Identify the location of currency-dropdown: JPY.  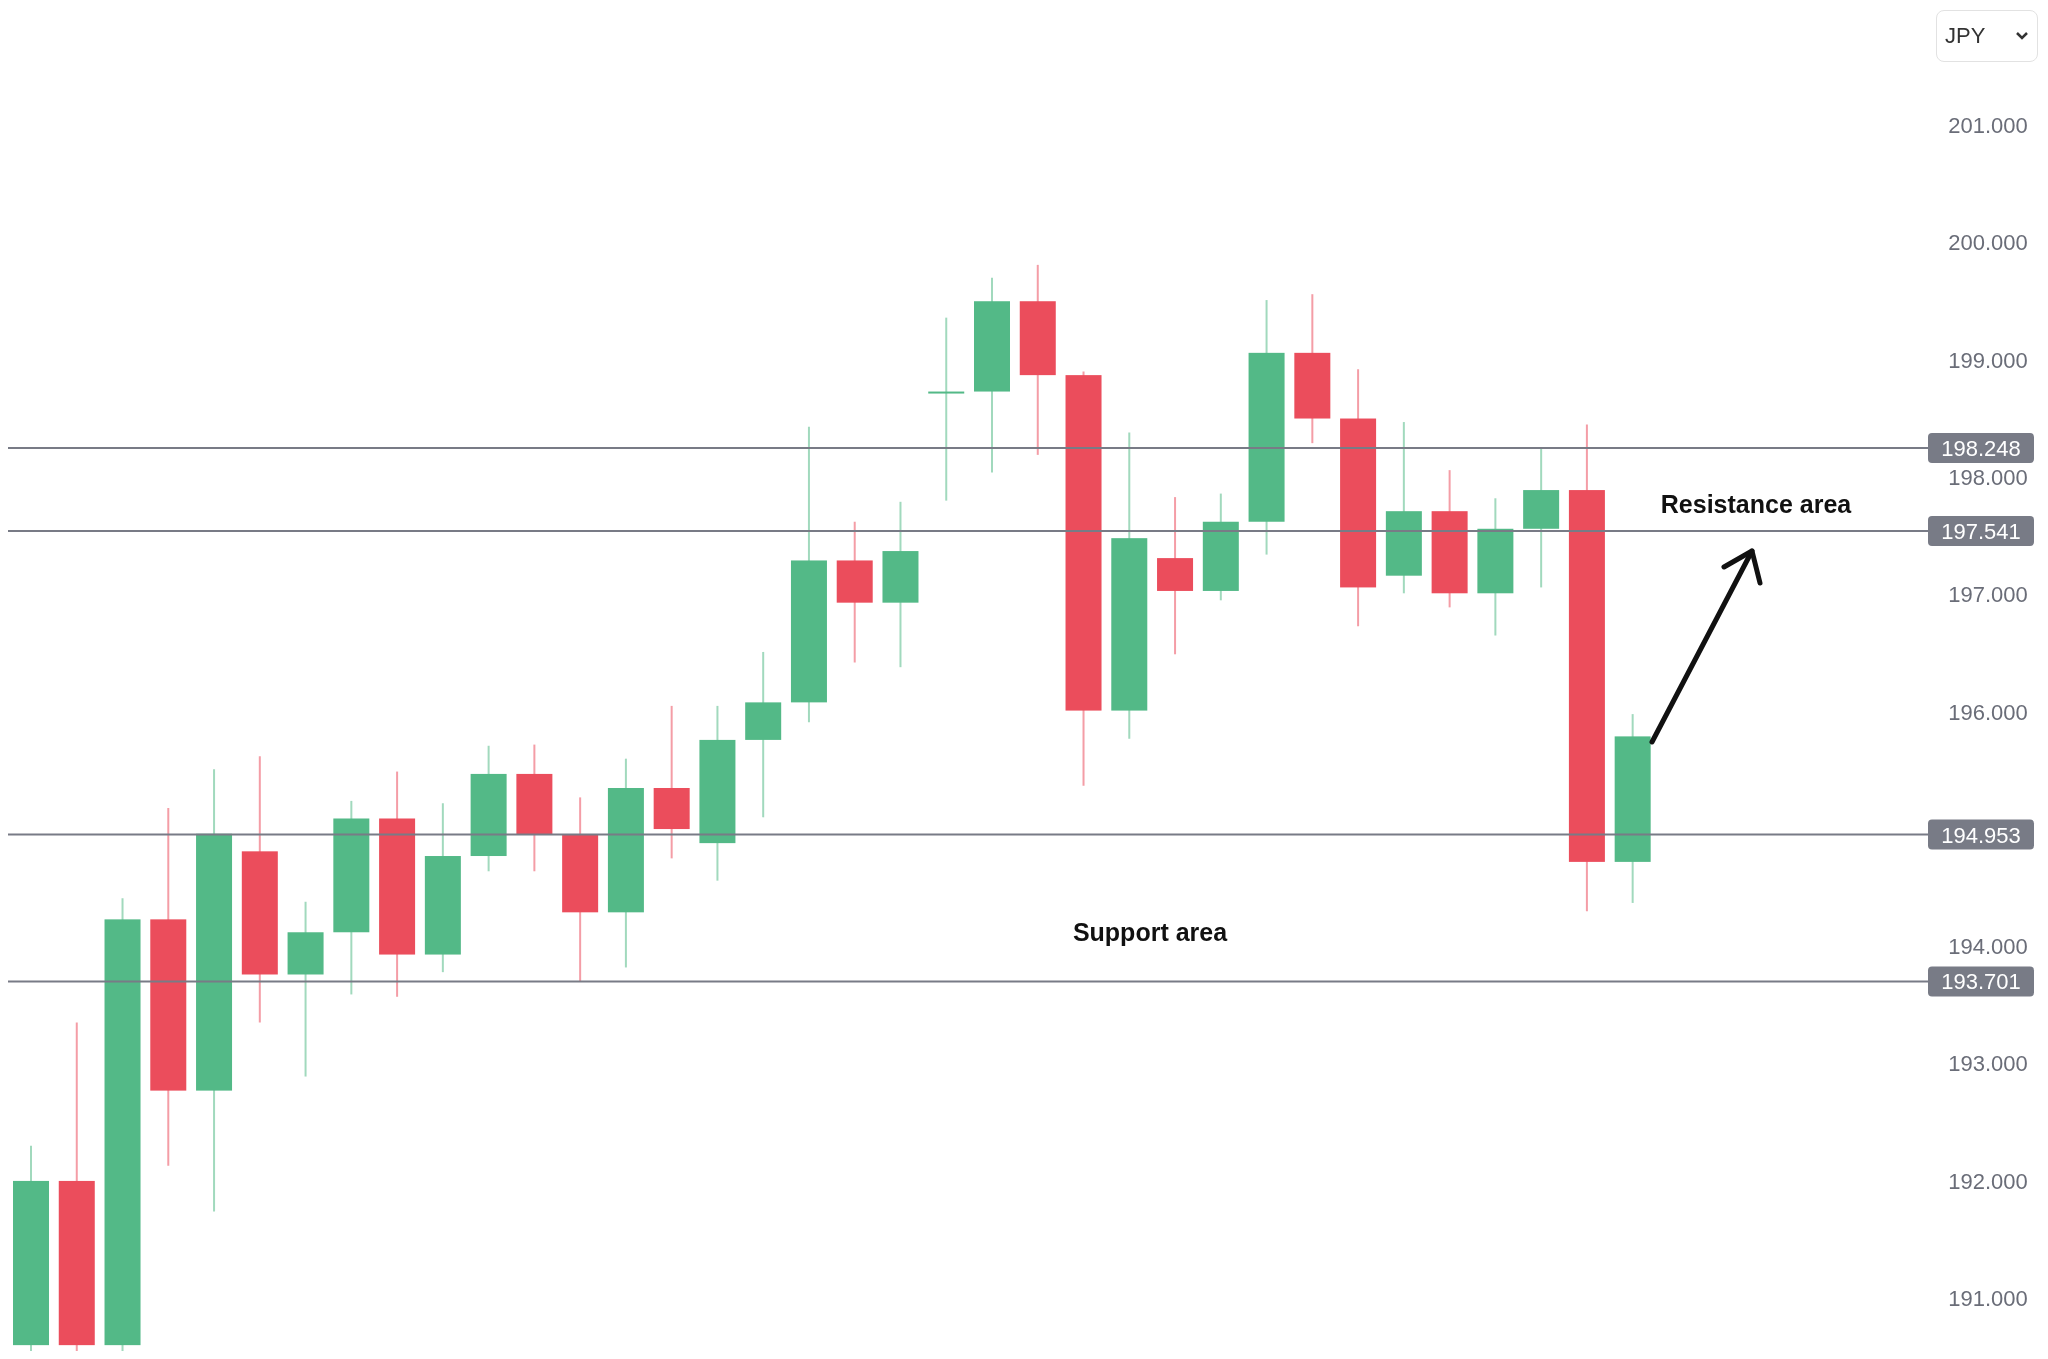
(1987, 36).